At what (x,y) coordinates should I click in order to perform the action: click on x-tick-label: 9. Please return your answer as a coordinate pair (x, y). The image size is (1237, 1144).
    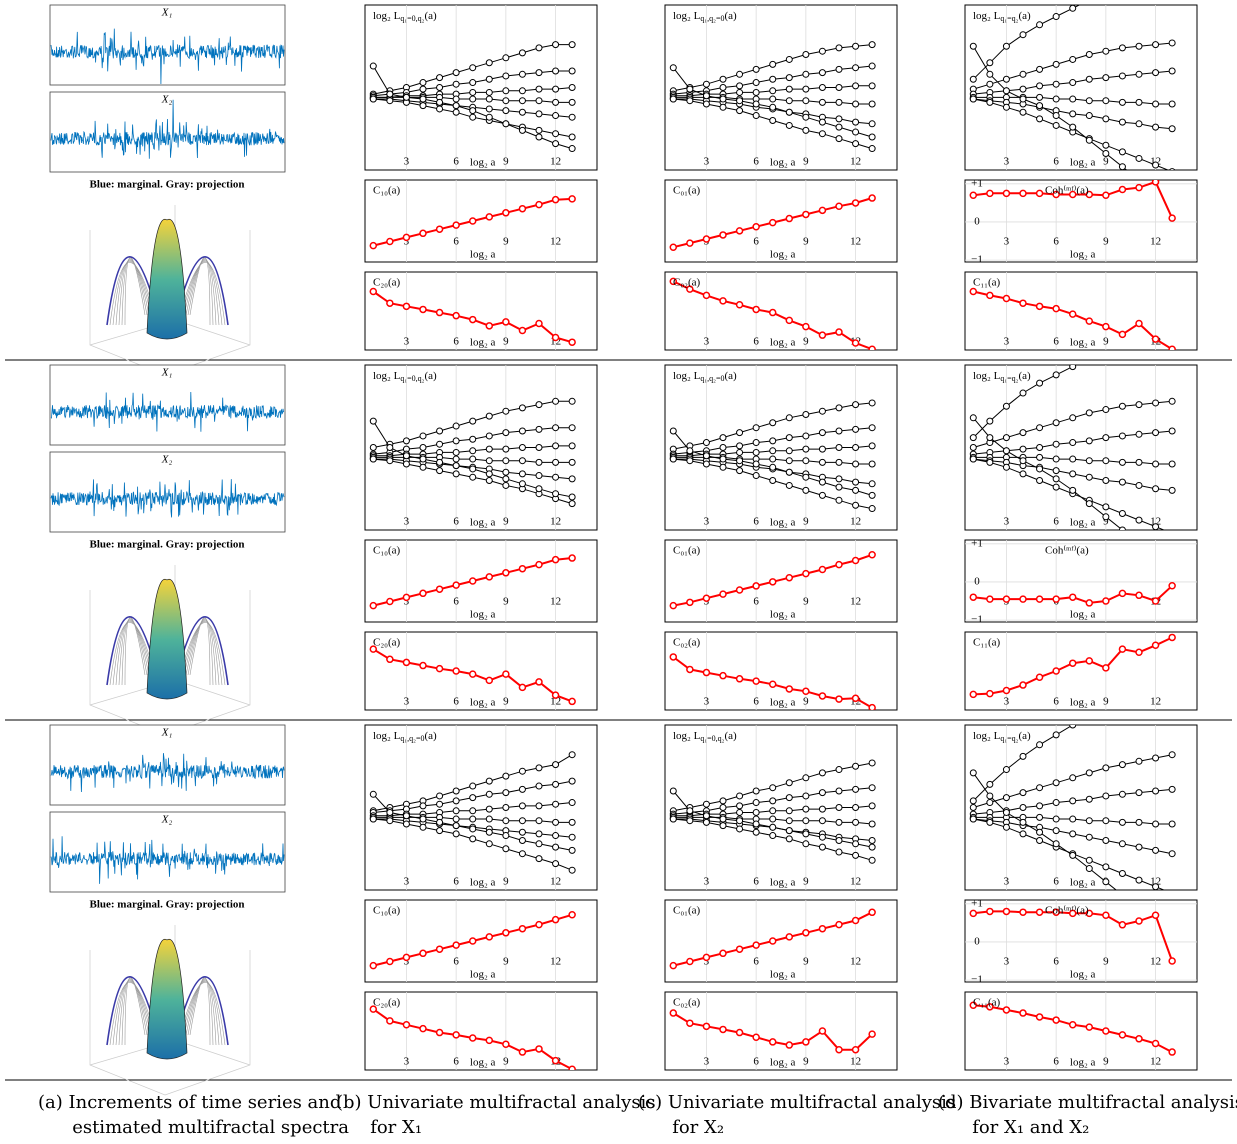
    Looking at the image, I should click on (806, 342).